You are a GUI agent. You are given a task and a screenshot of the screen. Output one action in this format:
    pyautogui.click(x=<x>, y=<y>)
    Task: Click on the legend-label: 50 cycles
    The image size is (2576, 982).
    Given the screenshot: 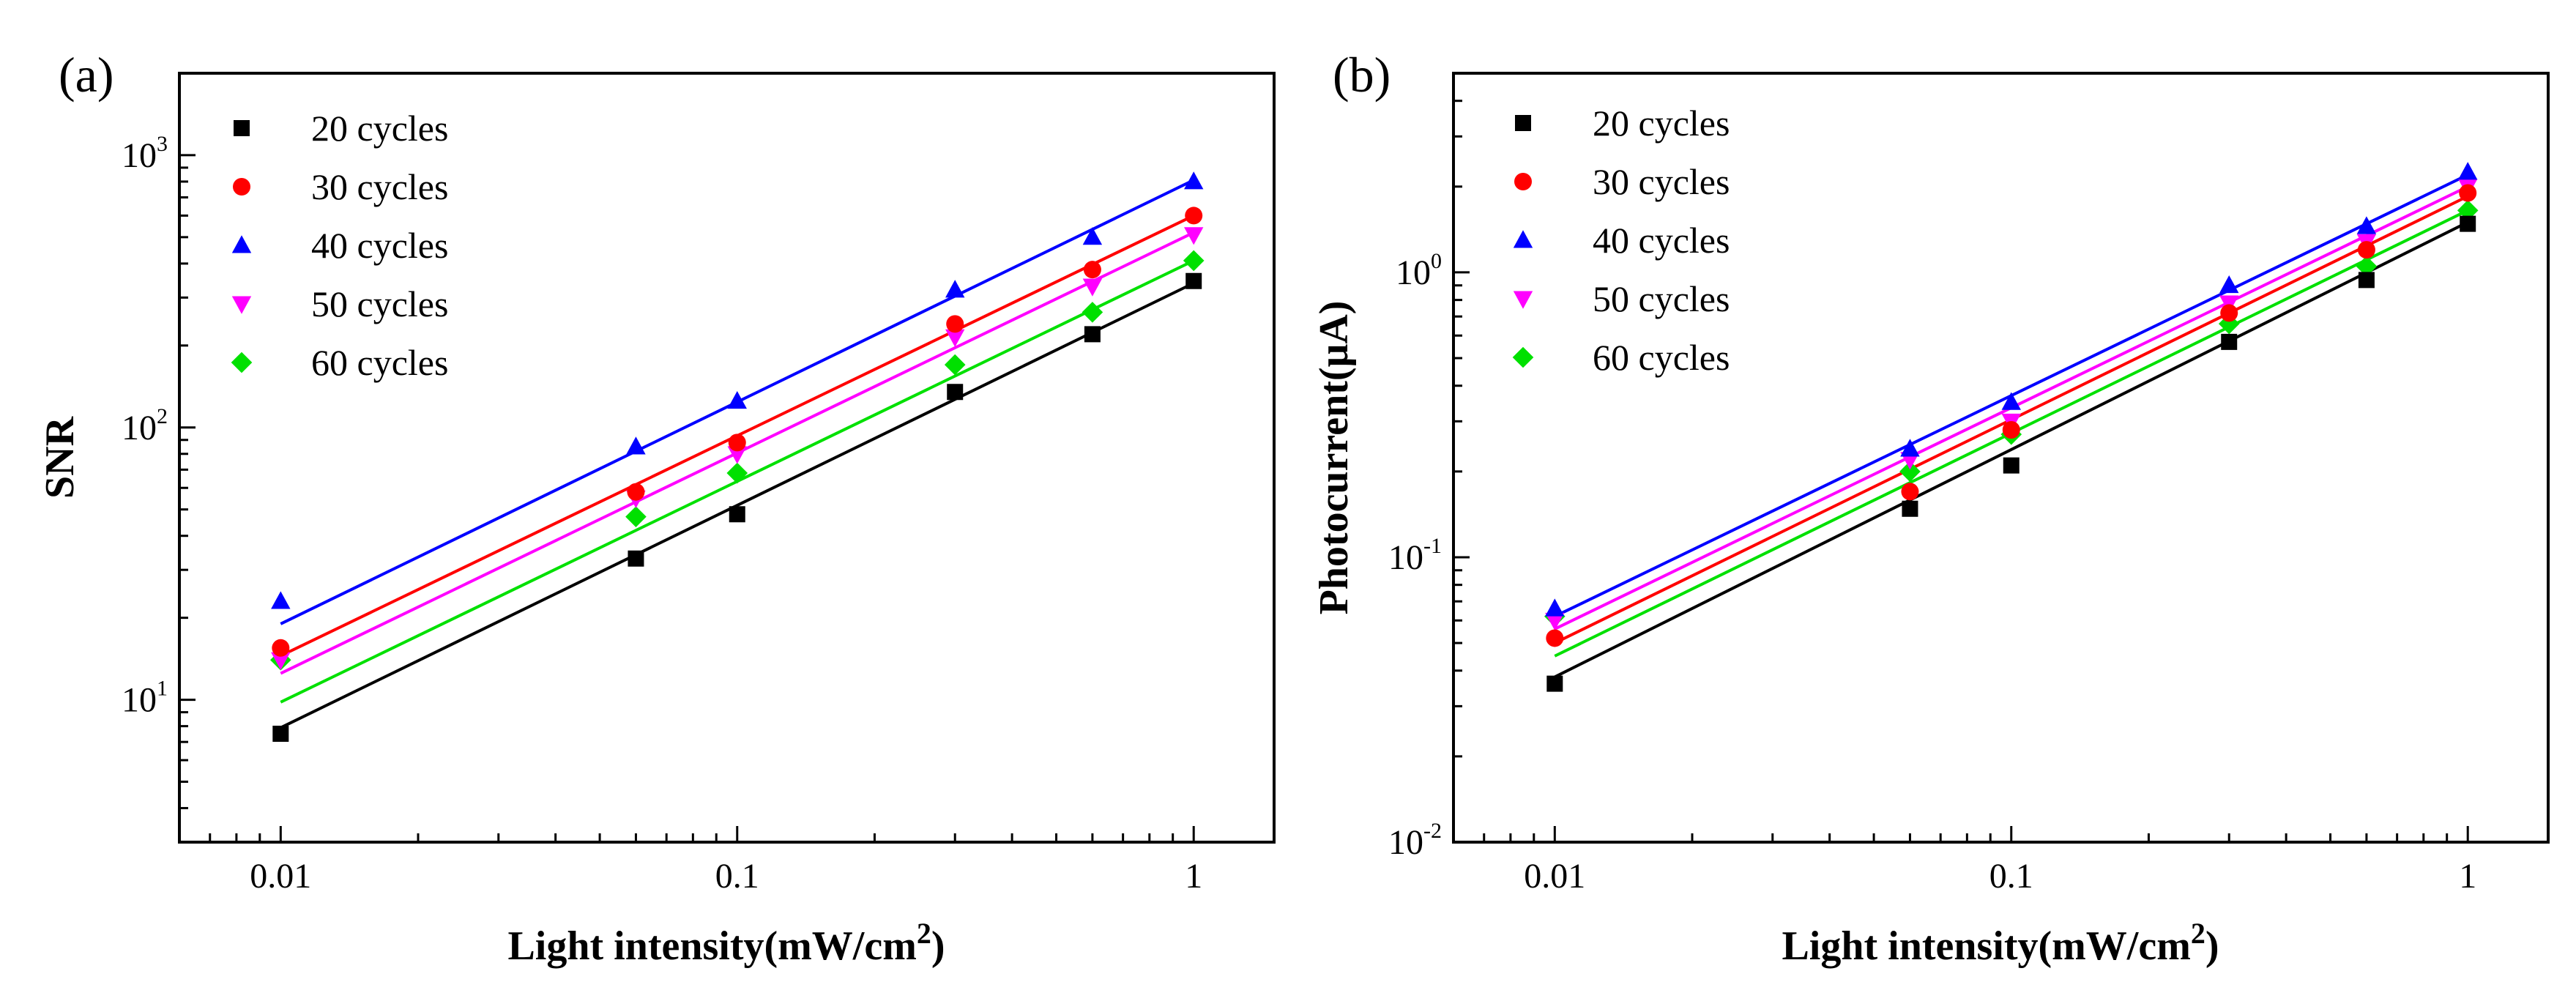 What is the action you would take?
    pyautogui.click(x=1661, y=298)
    